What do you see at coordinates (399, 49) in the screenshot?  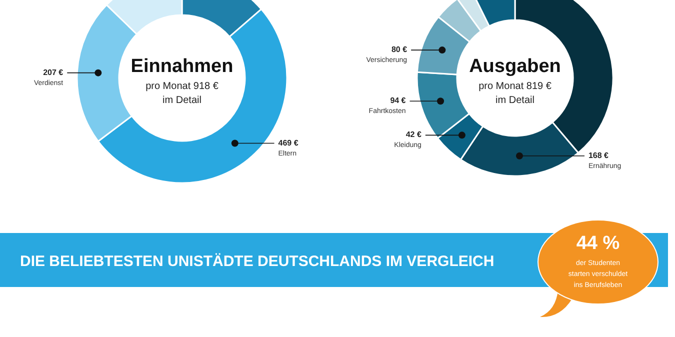 I see `data-label: 80 €` at bounding box center [399, 49].